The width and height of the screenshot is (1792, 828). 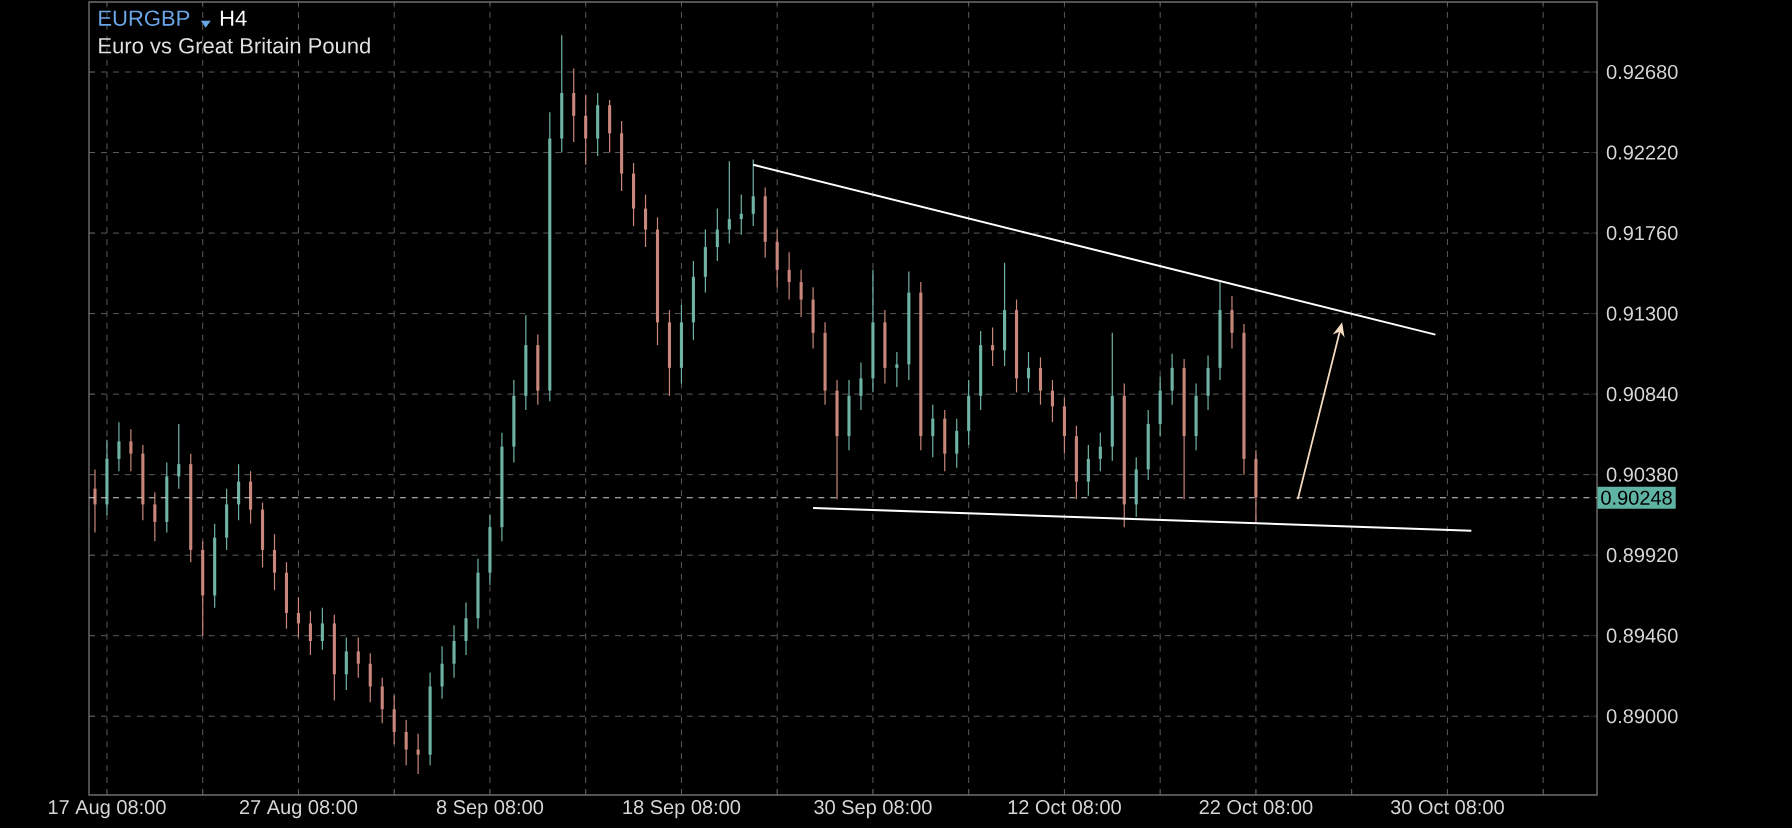 I want to click on y-tick-label: 0.92680, so click(x=1642, y=72).